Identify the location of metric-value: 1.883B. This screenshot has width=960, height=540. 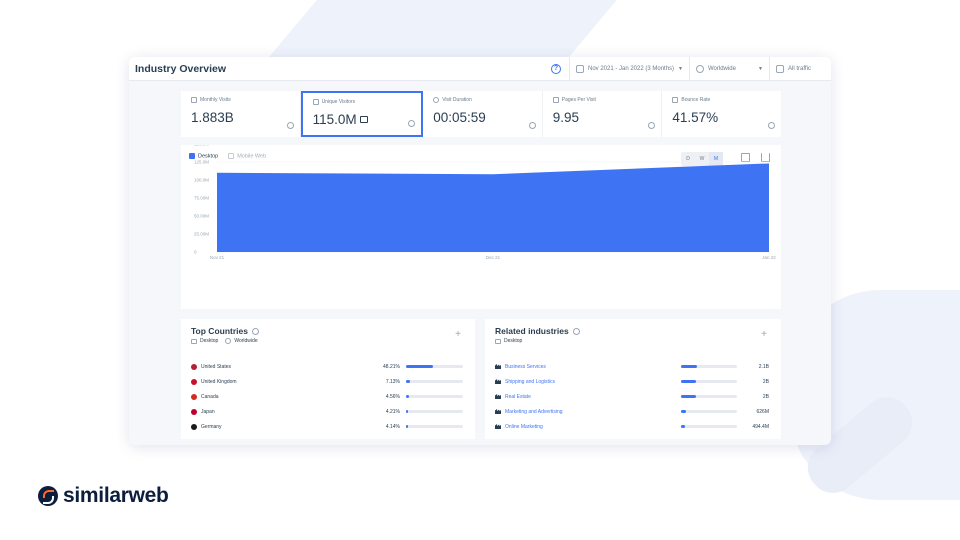
(212, 117).